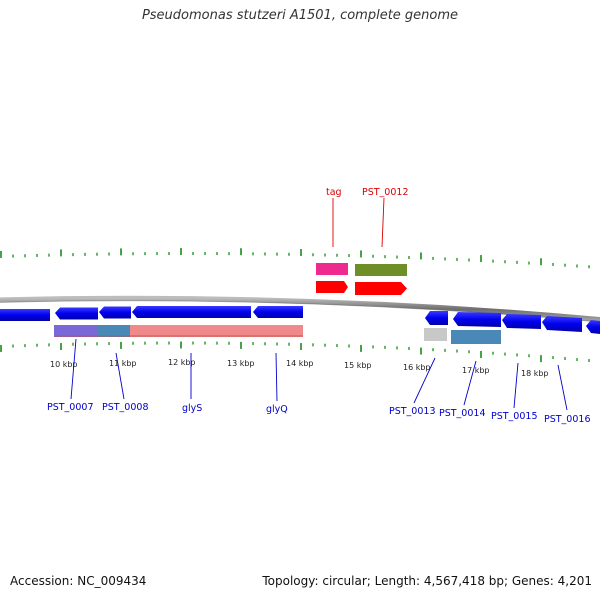  I want to click on cds-glys, so click(191, 312).